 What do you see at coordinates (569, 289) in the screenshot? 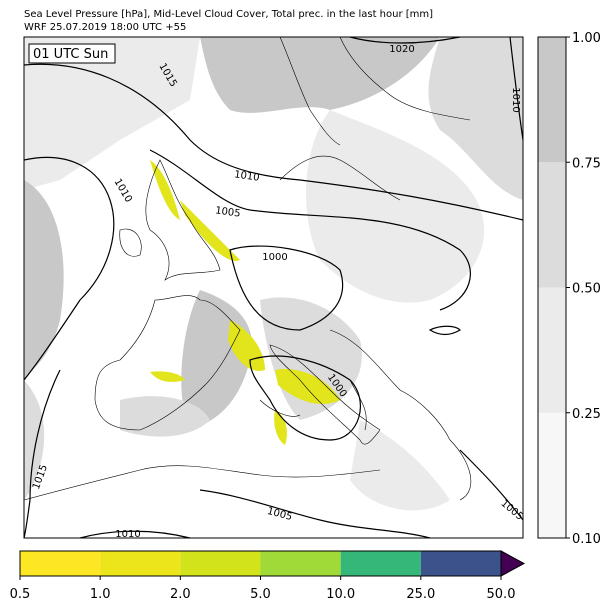
I see `cloud-colorbar: 0.10 0.25 0.50 0.75 1.00` at bounding box center [569, 289].